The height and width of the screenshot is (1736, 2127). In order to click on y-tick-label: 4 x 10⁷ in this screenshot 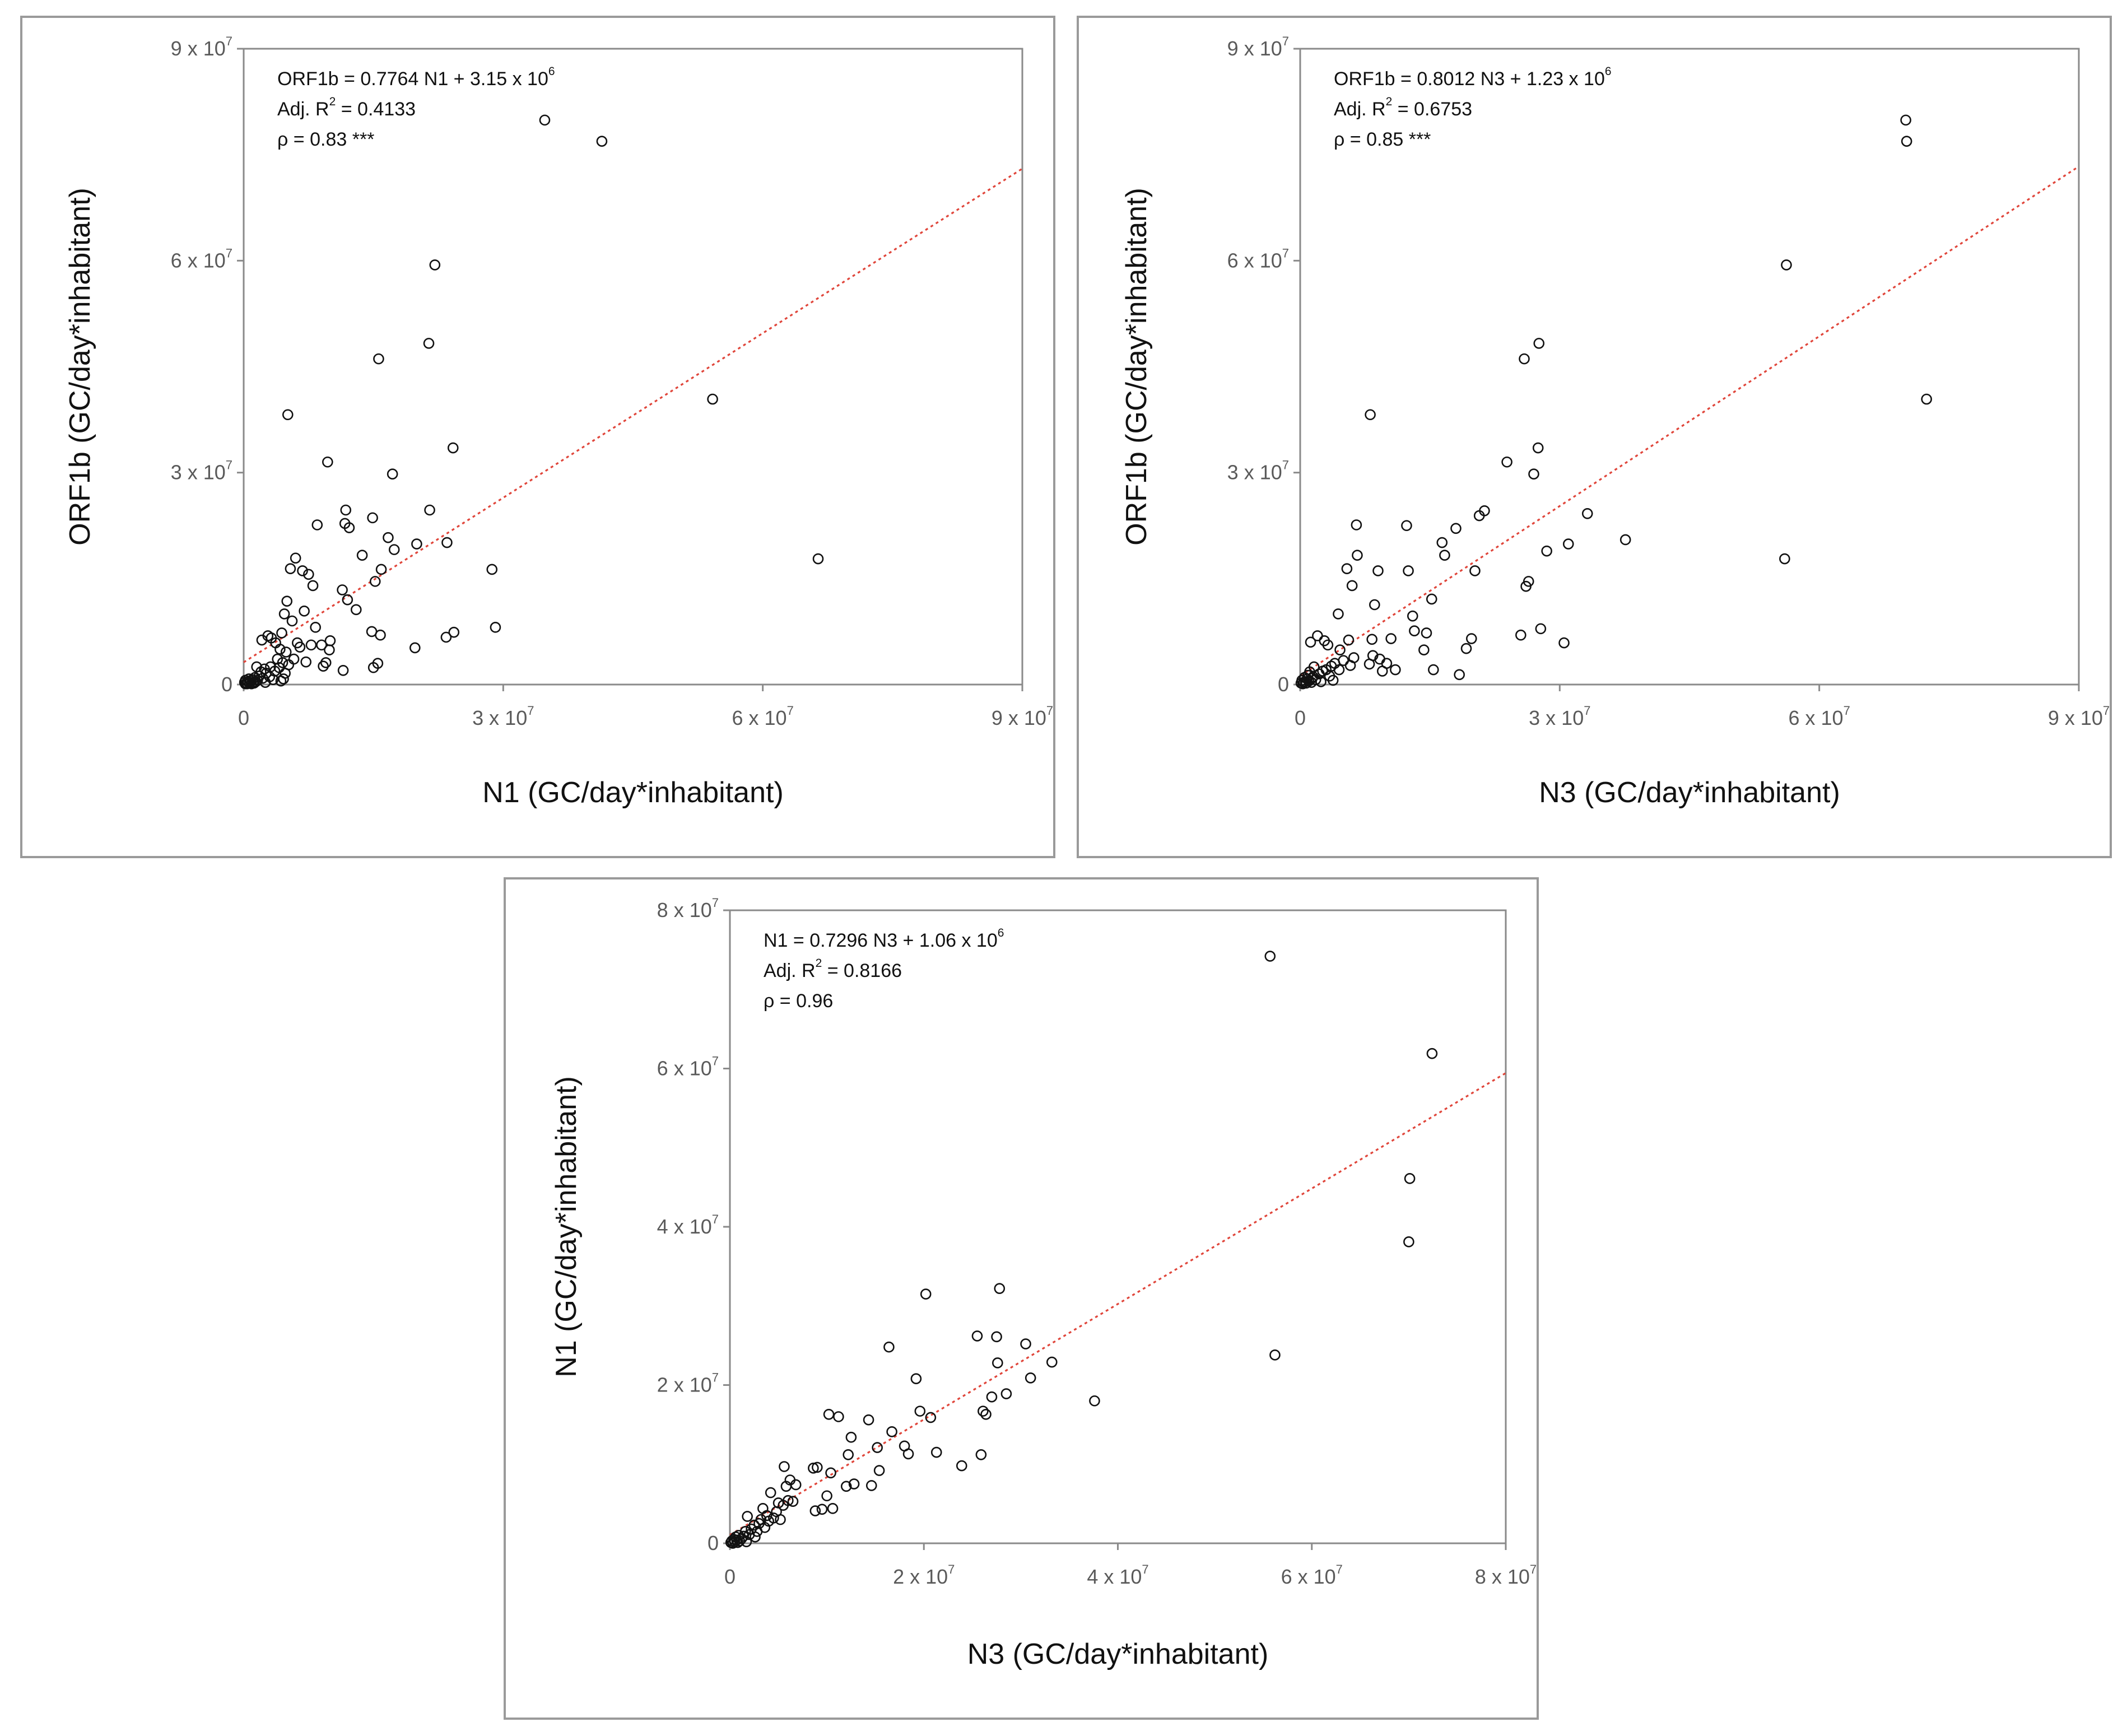, I will do `click(688, 1225)`.